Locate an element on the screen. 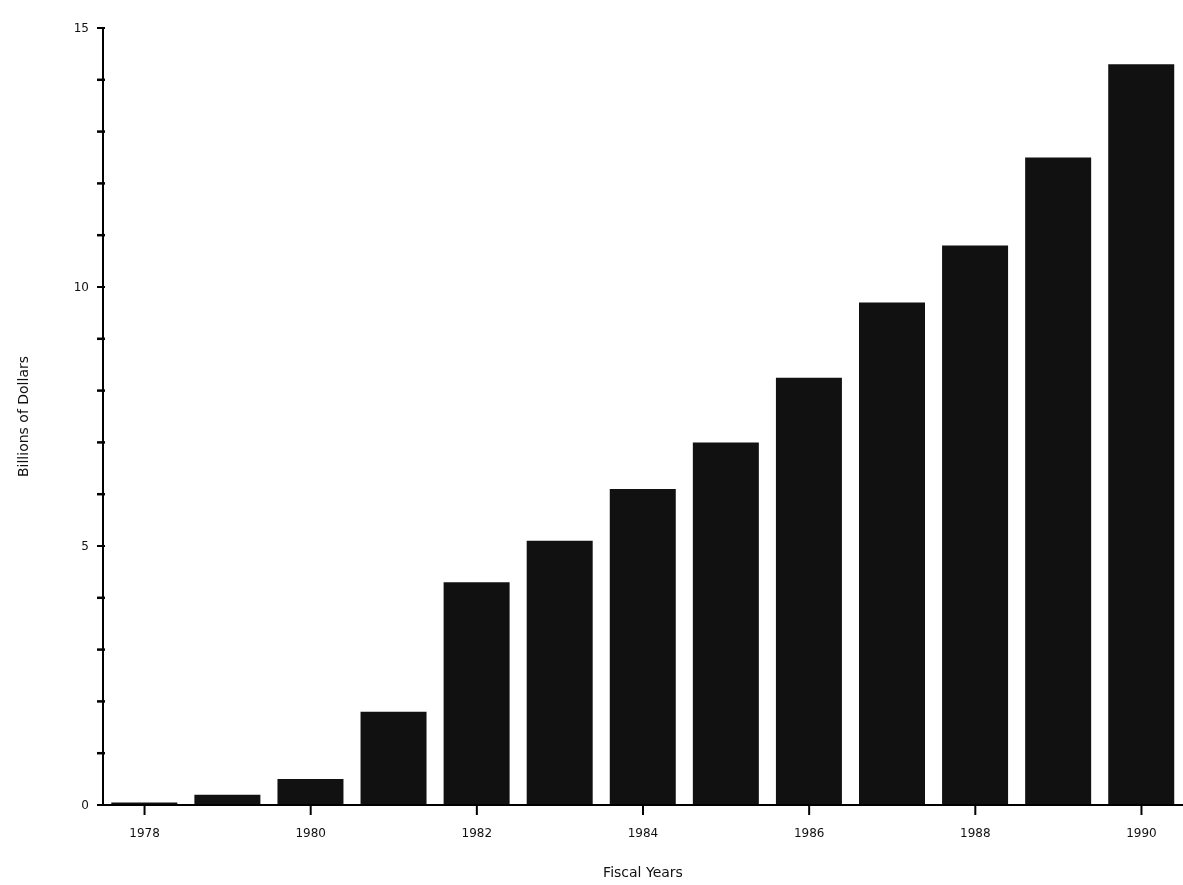 This screenshot has width=1183, height=885. x-tick-label: 1984 is located at coordinates (643, 833).